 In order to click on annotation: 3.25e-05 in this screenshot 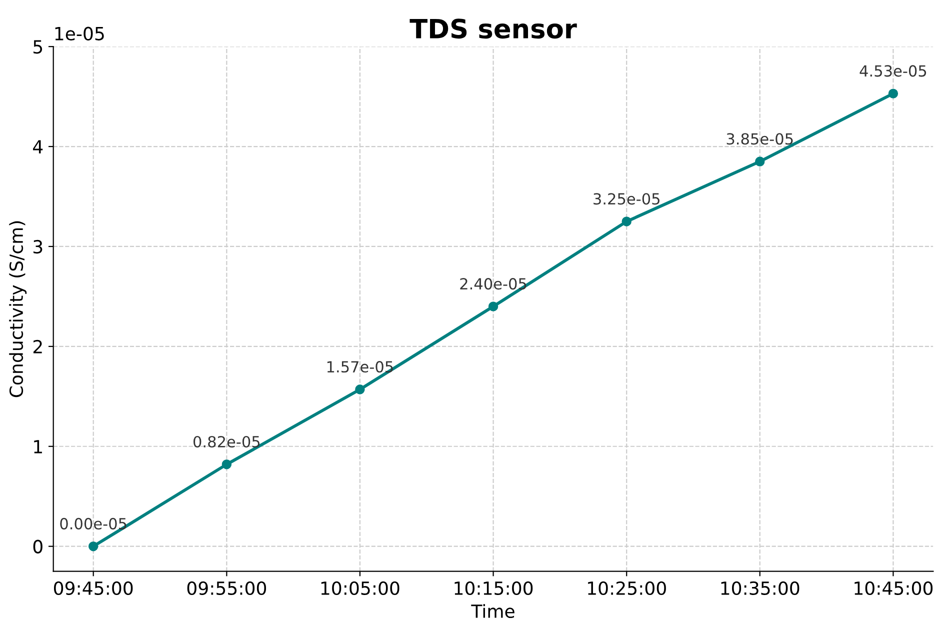, I will do `click(627, 199)`.